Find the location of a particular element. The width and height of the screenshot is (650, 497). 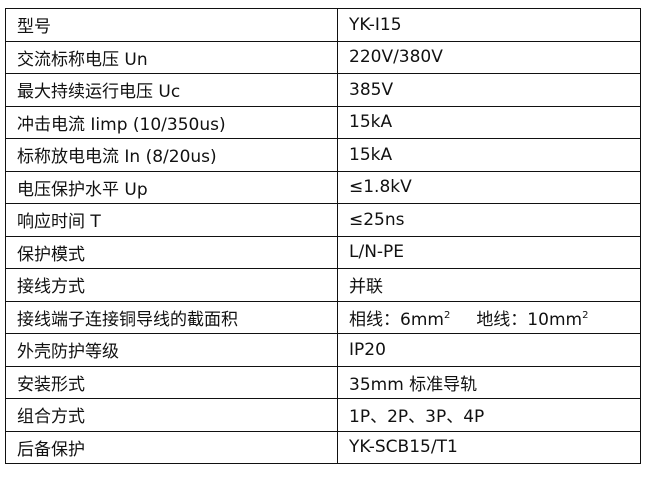

ground-superscript: 2 is located at coordinates (585, 315).